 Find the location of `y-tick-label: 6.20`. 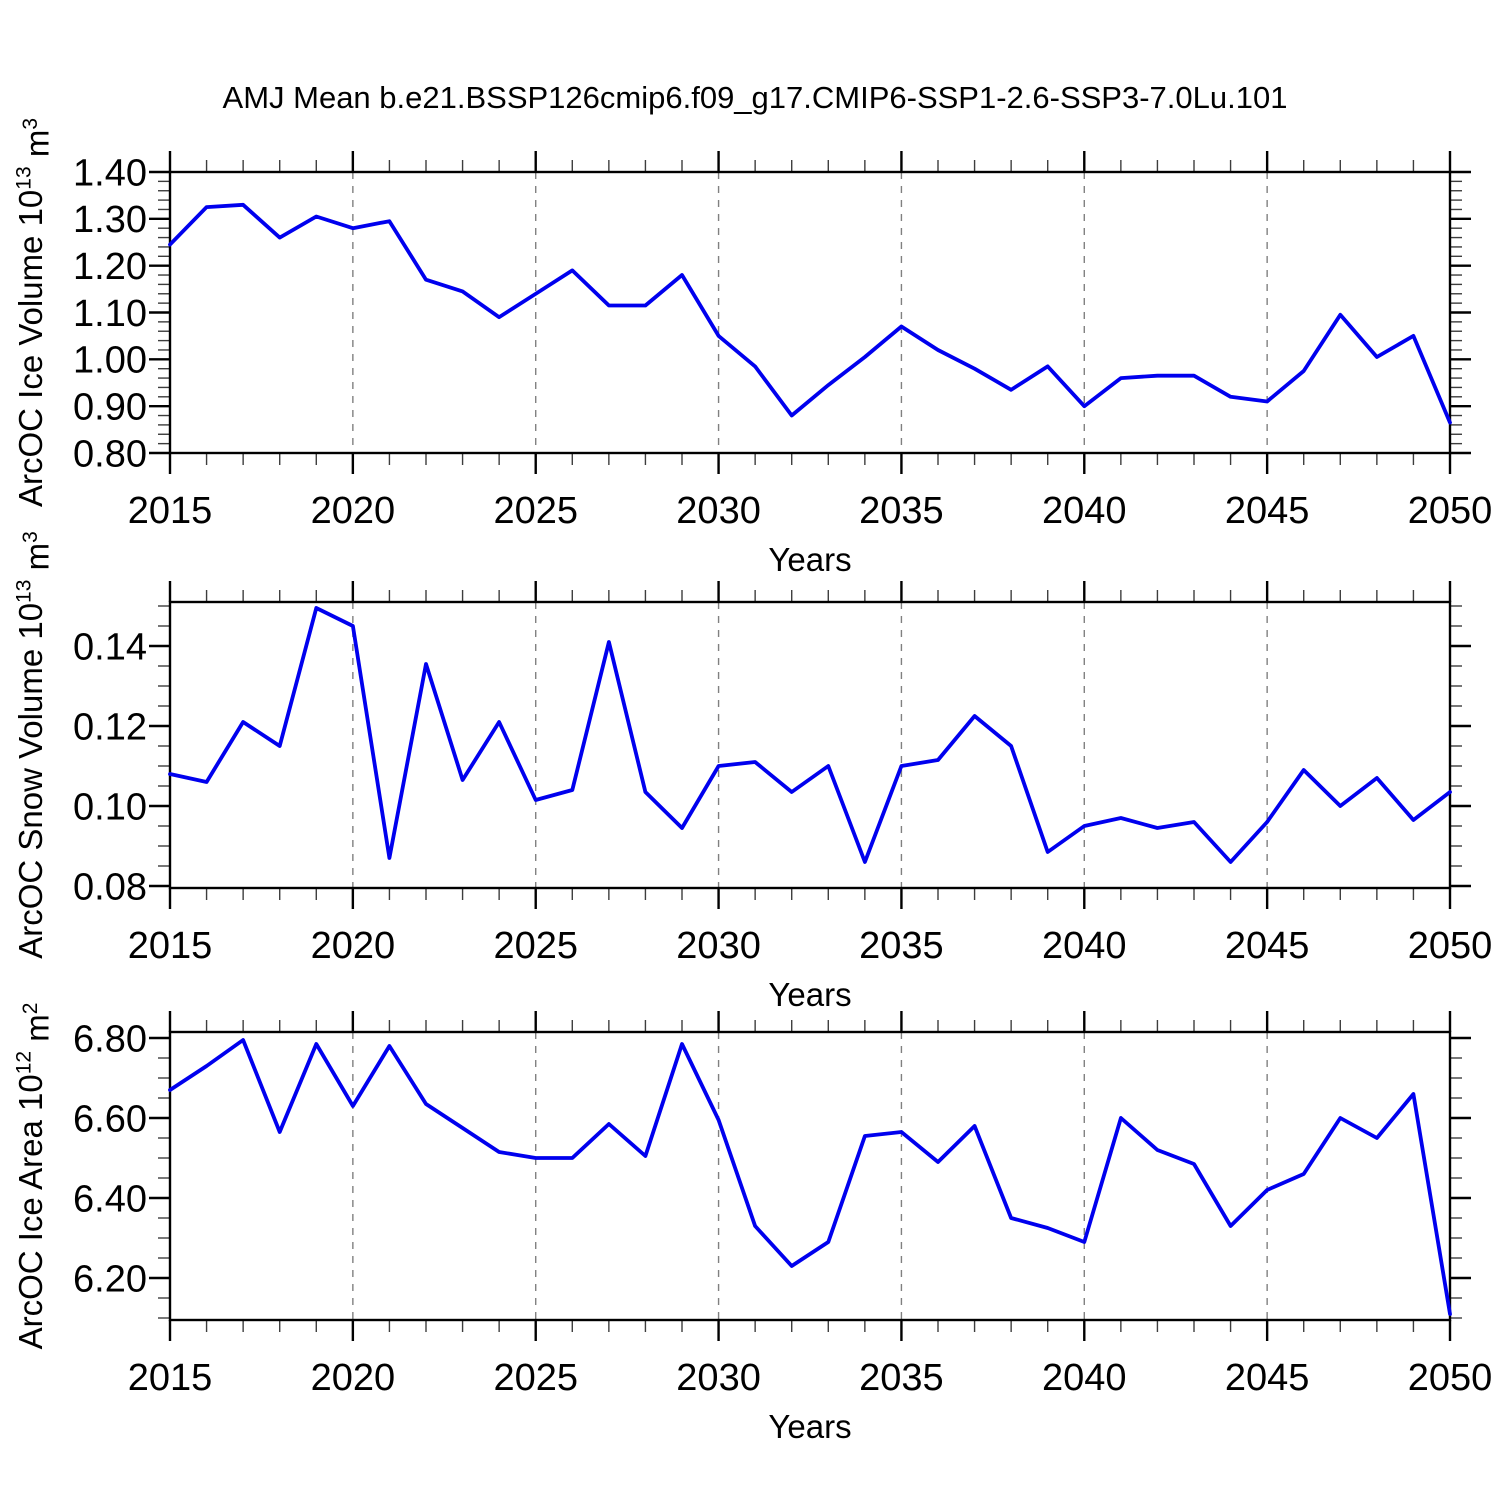

y-tick-label: 6.20 is located at coordinates (110, 1279).